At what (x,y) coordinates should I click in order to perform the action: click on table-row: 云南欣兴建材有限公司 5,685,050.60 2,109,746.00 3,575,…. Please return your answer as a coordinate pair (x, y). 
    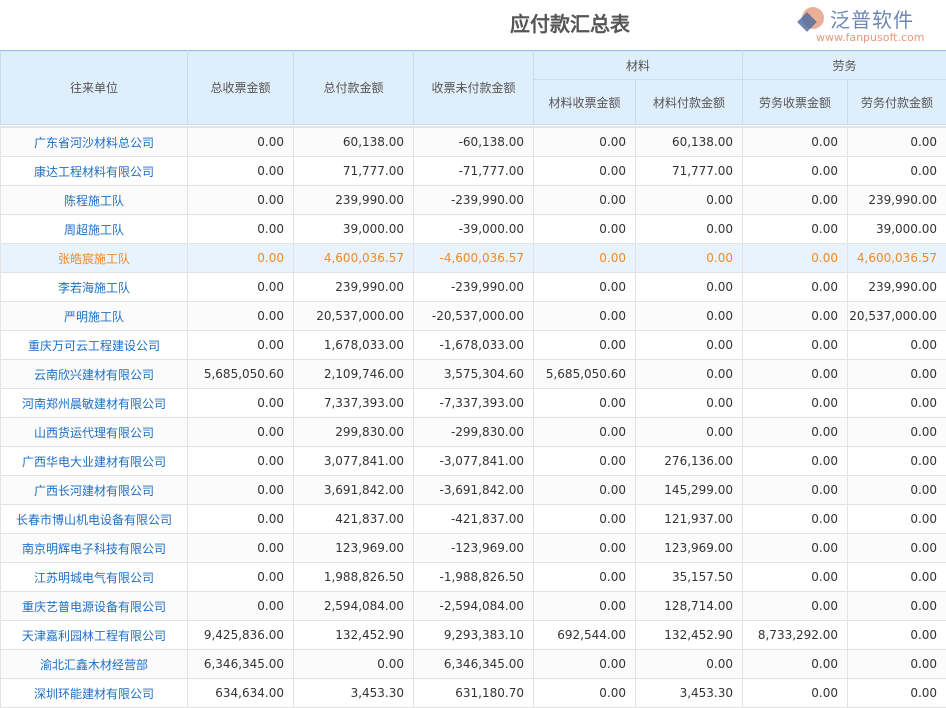
    Looking at the image, I should click on (473, 374).